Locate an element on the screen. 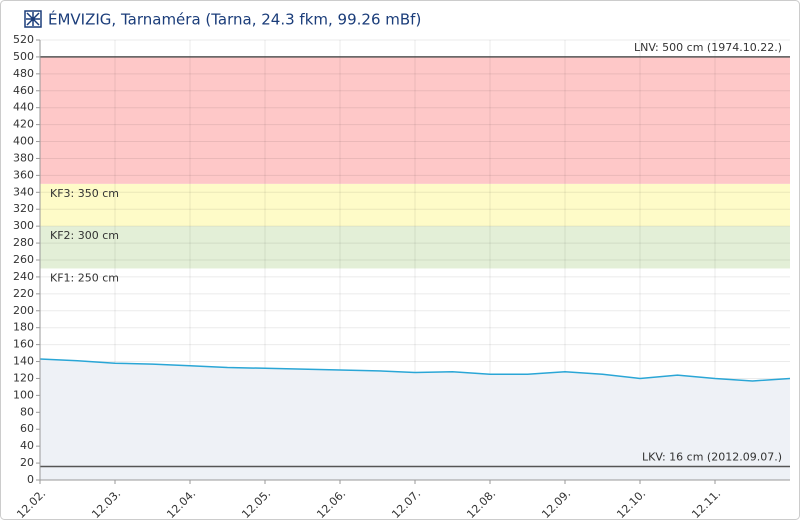  y-tick-label: 20 is located at coordinates (27, 462).